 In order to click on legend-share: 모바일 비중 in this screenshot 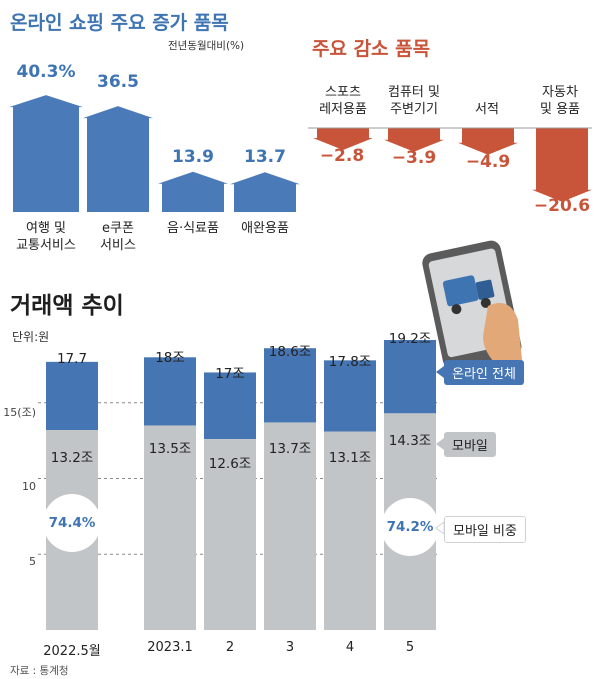, I will do `click(485, 529)`.